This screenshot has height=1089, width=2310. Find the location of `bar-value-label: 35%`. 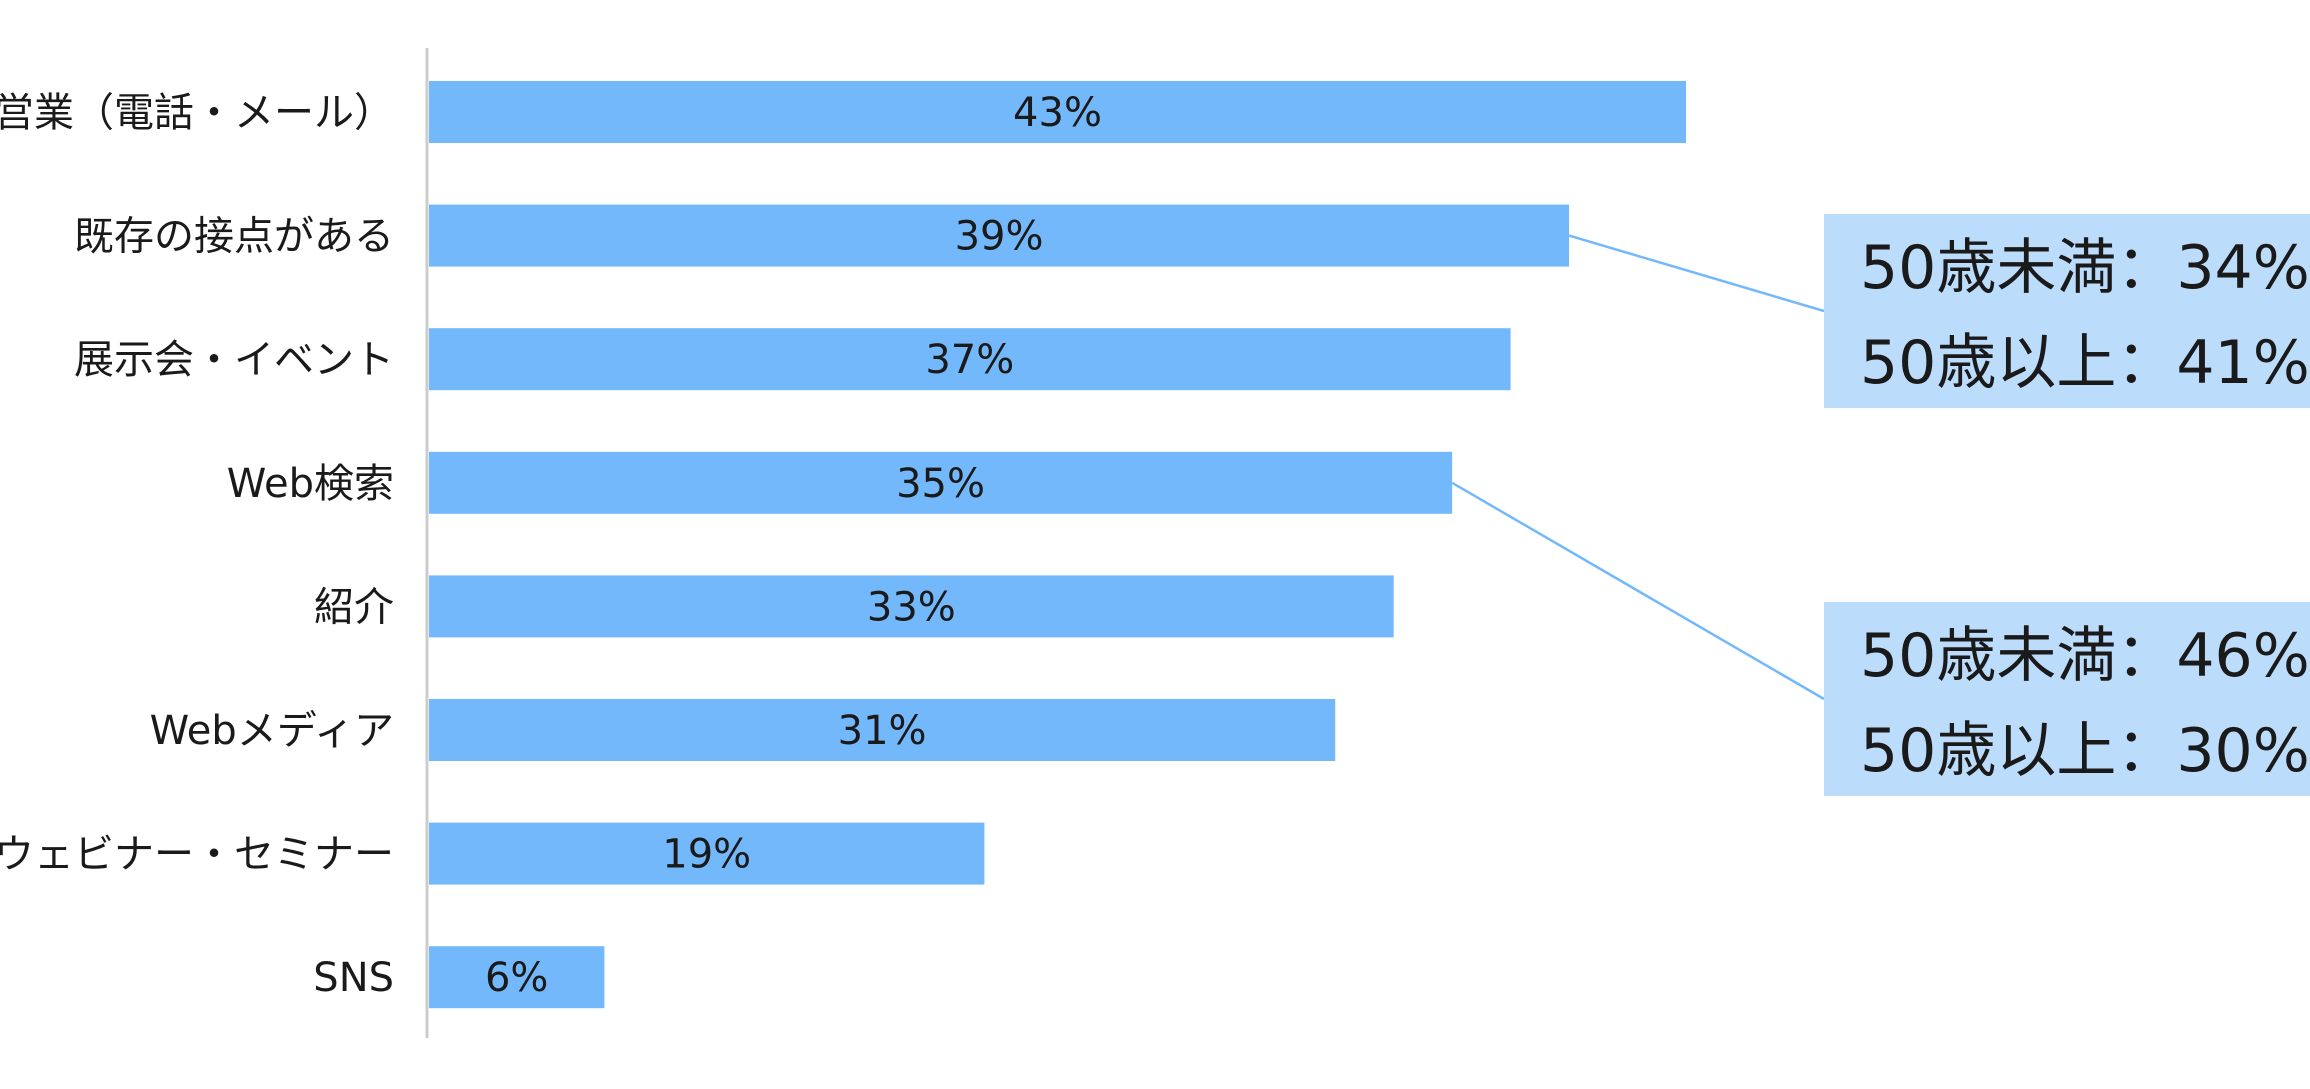

bar-value-label: 35% is located at coordinates (940, 484).